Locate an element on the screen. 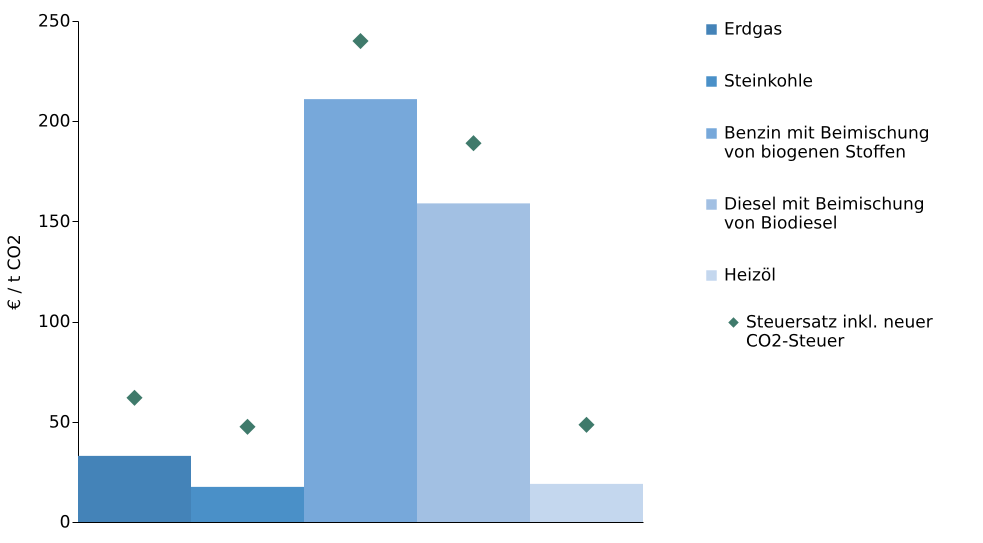  y-tick-label: 0 is located at coordinates (65, 522).